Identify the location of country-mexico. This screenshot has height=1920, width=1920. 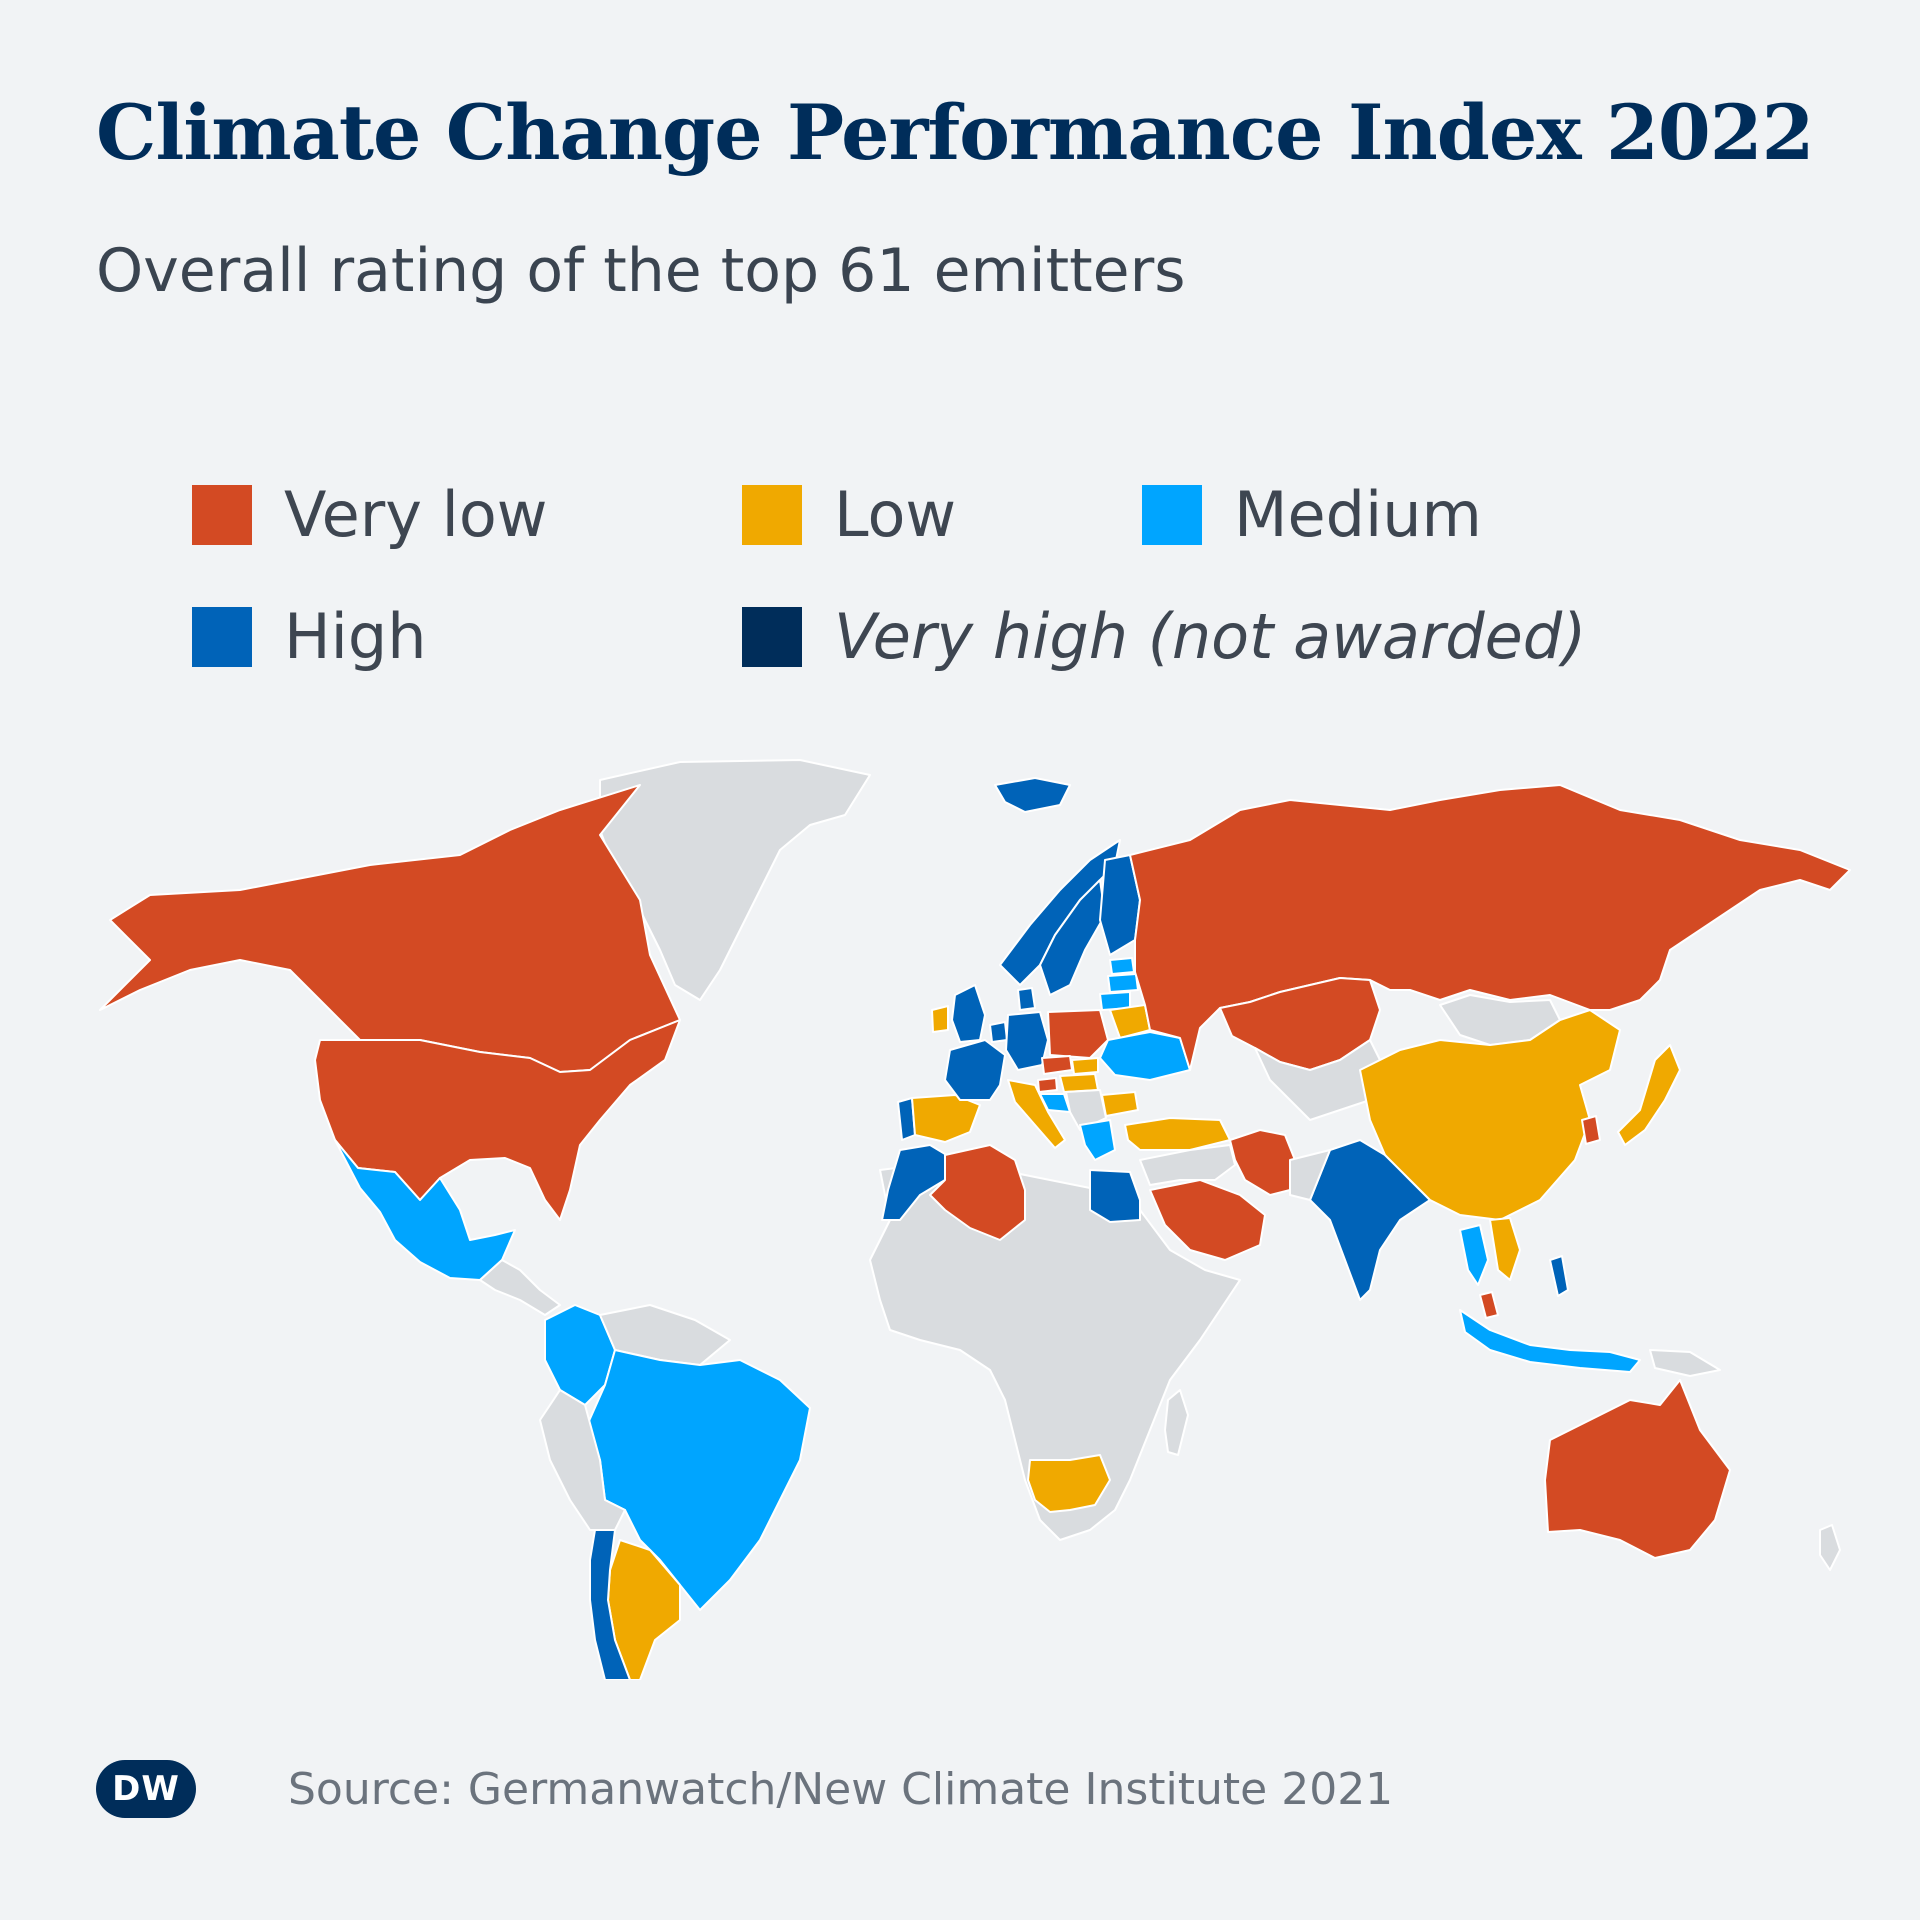
(425, 1210).